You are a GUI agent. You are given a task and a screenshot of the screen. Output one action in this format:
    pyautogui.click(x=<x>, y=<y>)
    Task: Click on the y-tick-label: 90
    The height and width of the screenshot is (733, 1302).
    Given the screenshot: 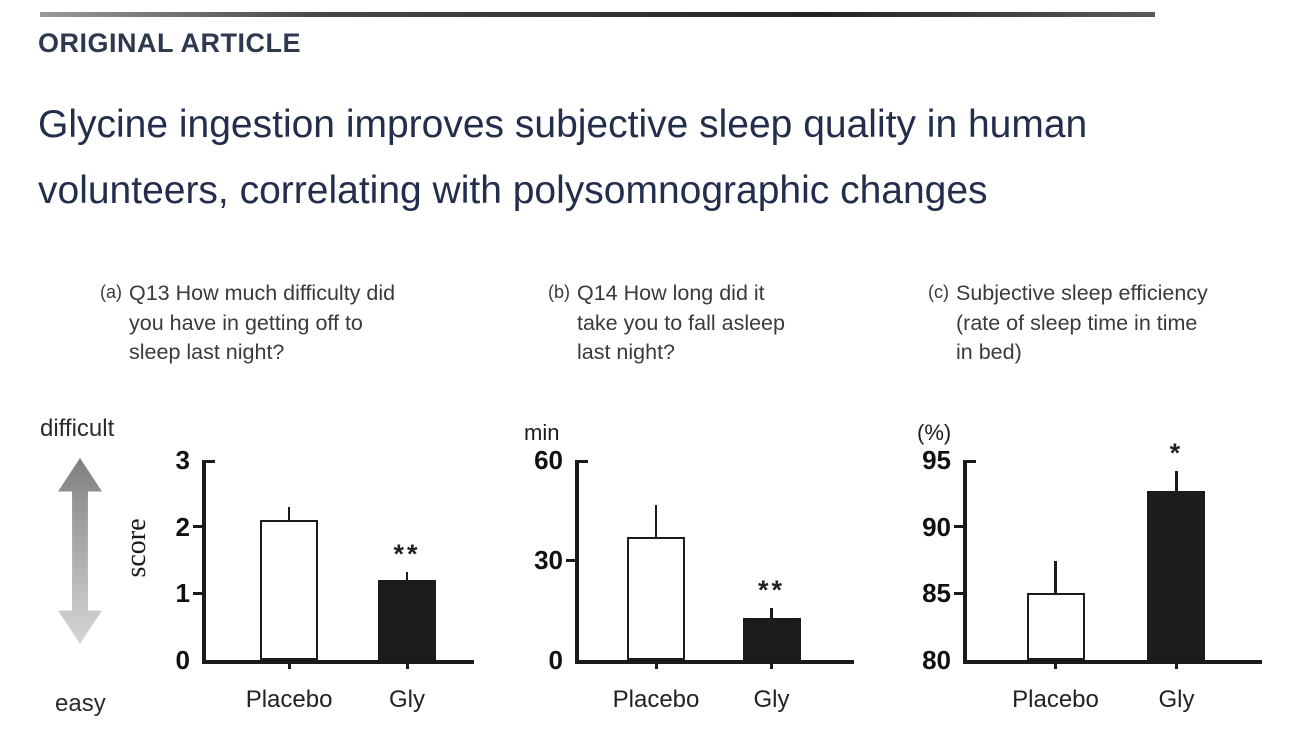 What is the action you would take?
    pyautogui.click(x=936, y=526)
    